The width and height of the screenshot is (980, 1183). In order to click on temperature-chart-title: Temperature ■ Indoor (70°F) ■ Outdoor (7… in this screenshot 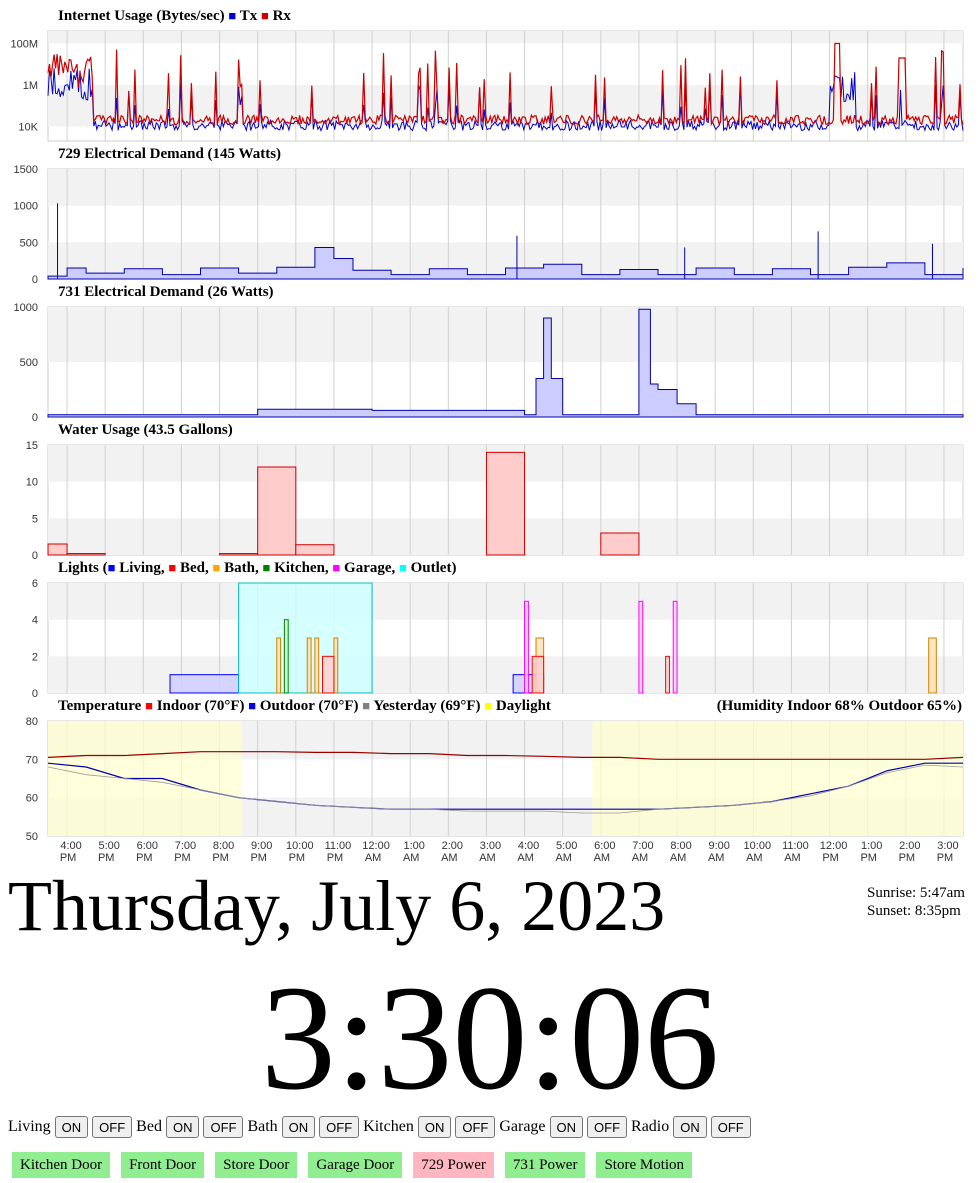, I will do `click(304, 706)`.